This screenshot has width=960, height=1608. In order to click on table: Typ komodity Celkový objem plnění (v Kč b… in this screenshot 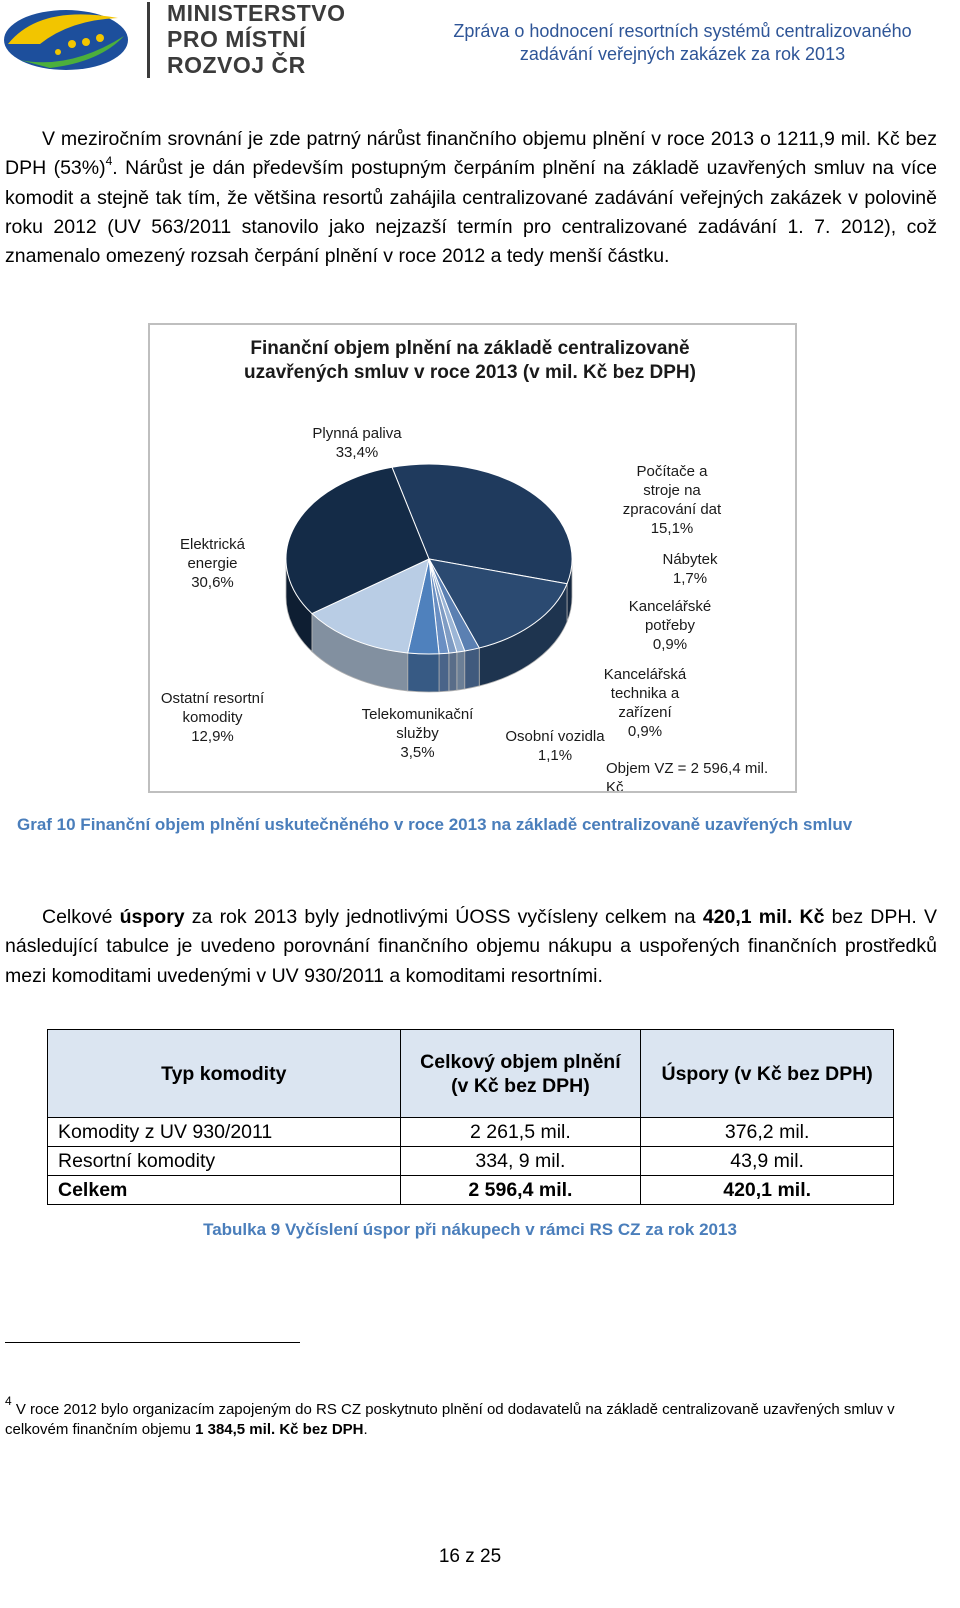, I will do `click(470, 1117)`.